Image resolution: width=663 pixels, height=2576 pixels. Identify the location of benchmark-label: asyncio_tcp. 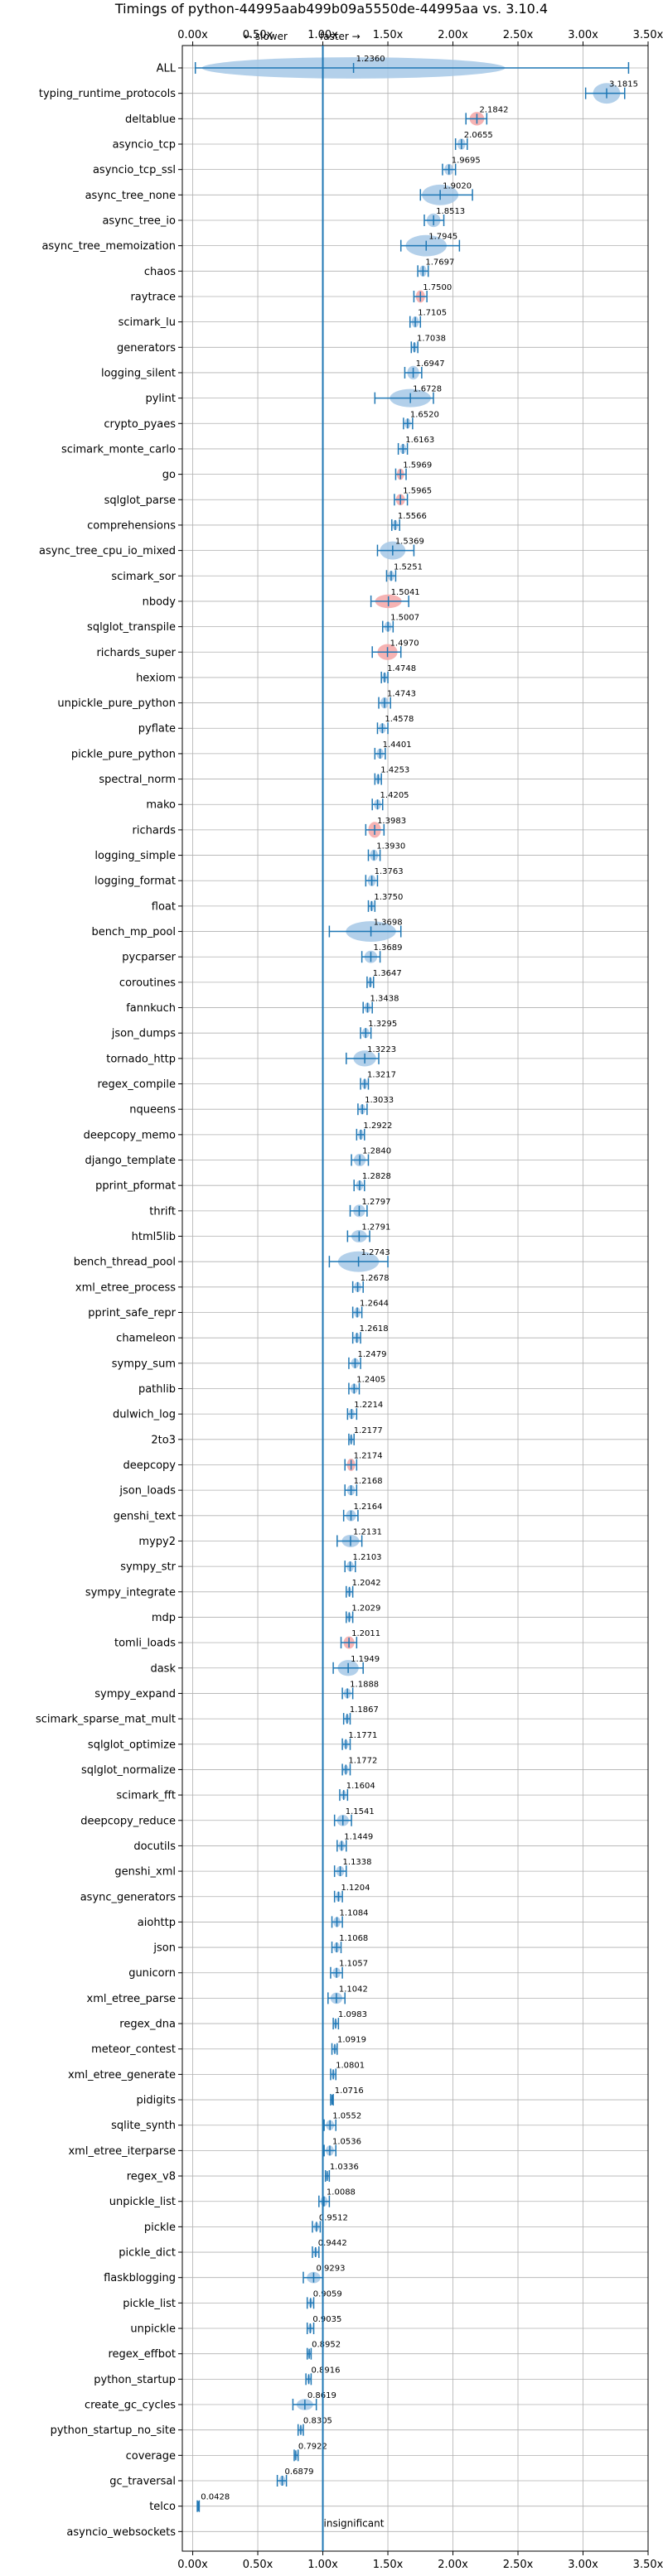
(144, 144).